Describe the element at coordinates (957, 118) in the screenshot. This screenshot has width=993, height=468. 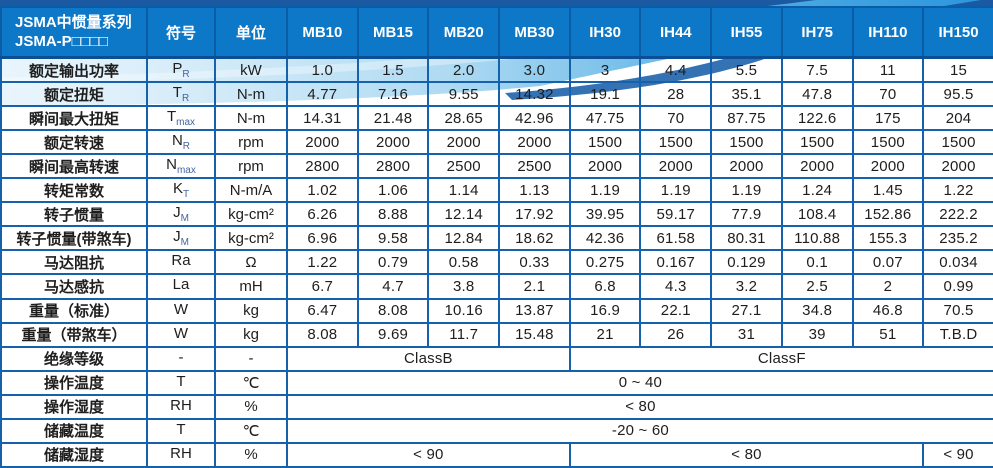
I see `value-cell: 204` at that location.